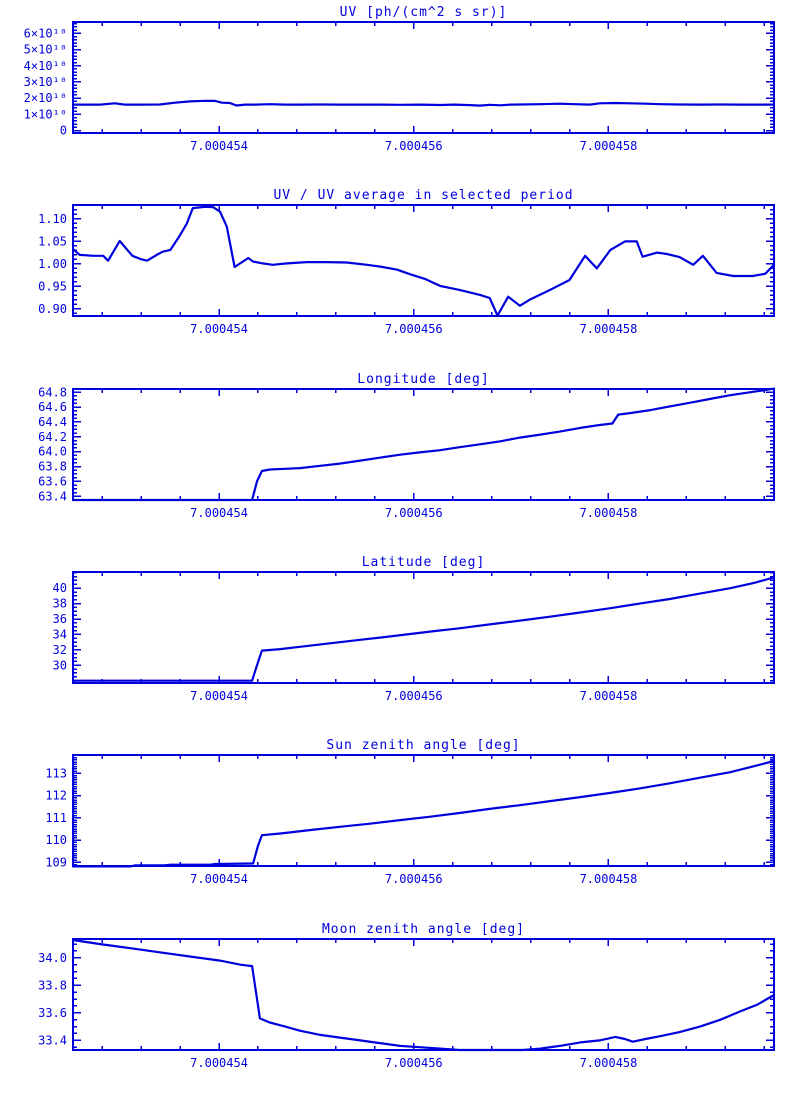 Image resolution: width=800 pixels, height=1100 pixels. What do you see at coordinates (423, 444) in the screenshot?
I see `series-line-longitude` at bounding box center [423, 444].